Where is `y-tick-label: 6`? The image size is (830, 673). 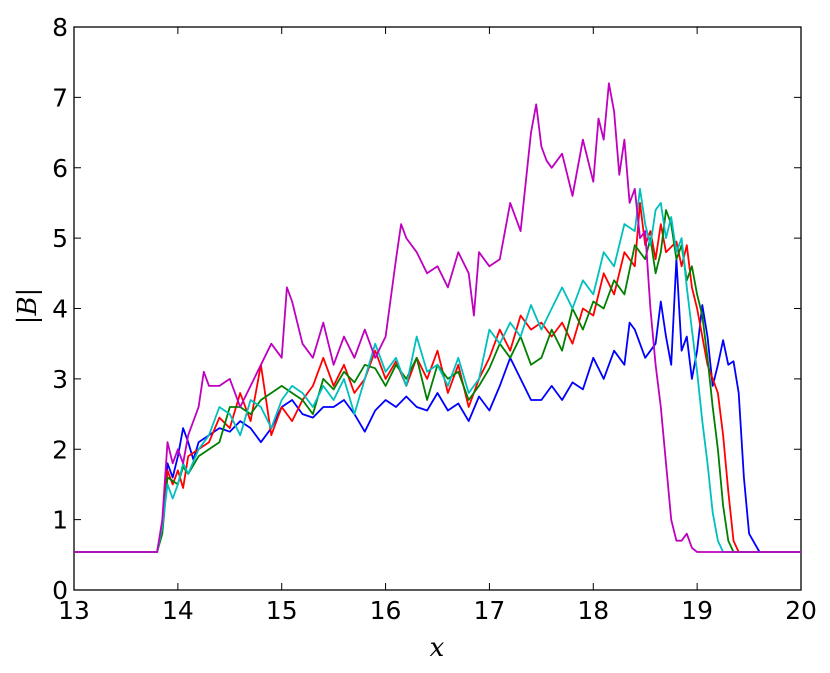 y-tick-label: 6 is located at coordinates (60, 168).